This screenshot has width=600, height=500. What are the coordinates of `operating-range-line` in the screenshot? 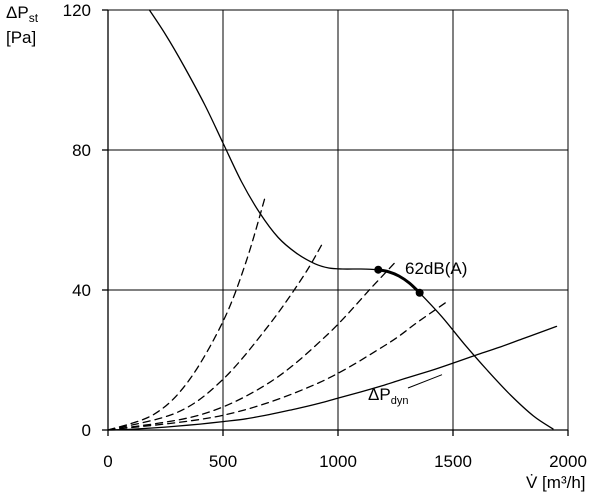 It's located at (399, 281).